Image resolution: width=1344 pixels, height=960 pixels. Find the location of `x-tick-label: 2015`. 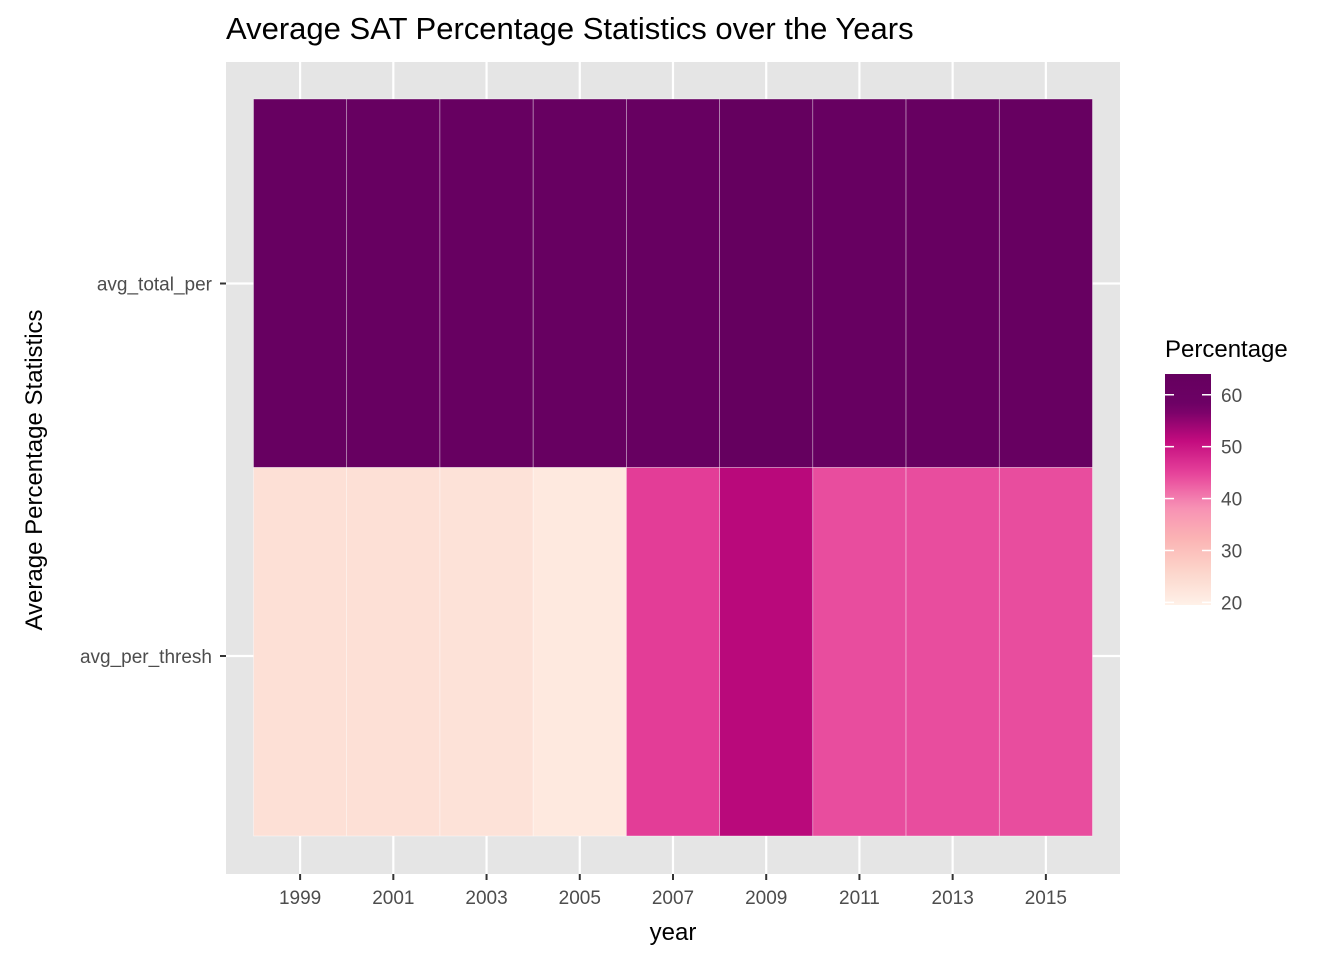

x-tick-label: 2015 is located at coordinates (1046, 898).